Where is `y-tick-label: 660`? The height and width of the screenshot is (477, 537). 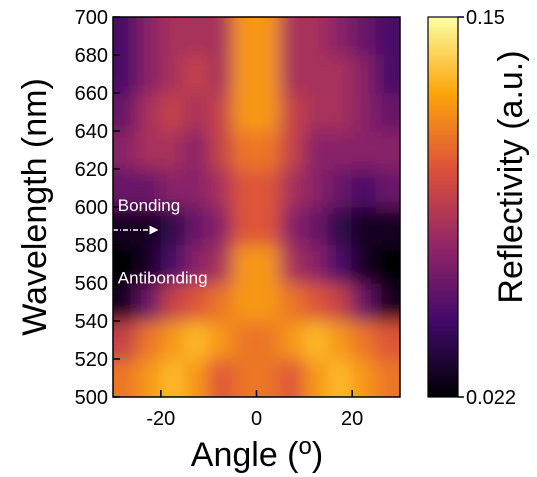 y-tick-label: 660 is located at coordinates (91, 94).